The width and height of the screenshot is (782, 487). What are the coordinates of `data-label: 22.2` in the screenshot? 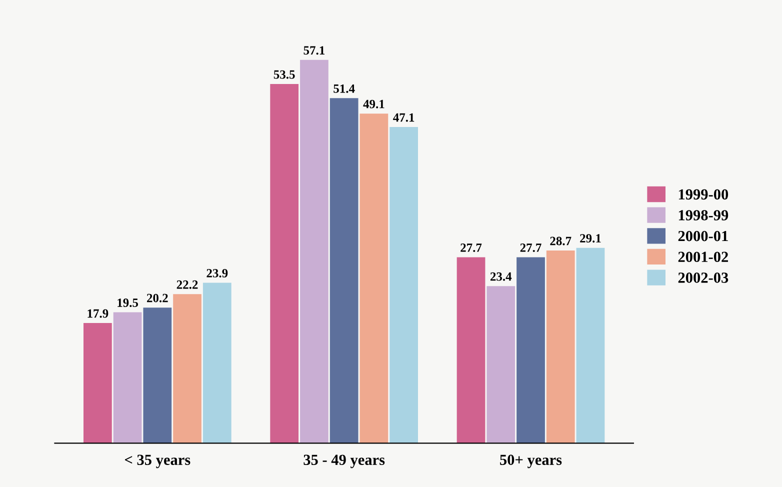 It's located at (187, 284).